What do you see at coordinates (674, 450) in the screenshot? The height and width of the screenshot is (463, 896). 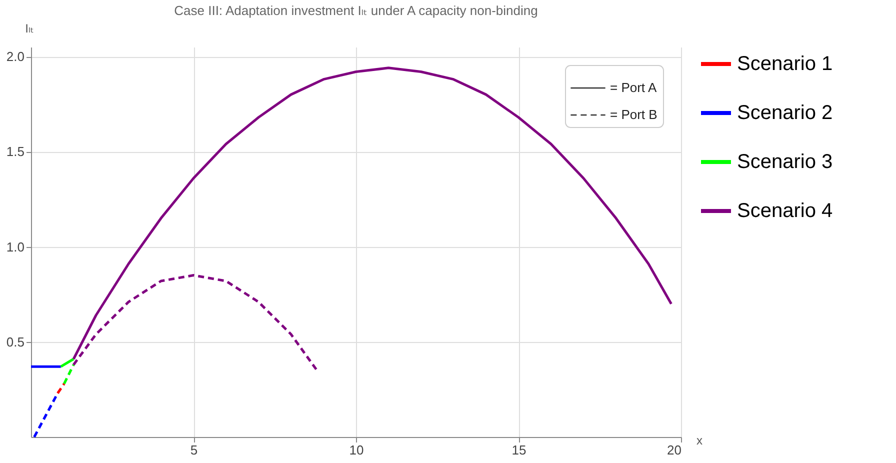 I see `x-tick-label: 20` at bounding box center [674, 450].